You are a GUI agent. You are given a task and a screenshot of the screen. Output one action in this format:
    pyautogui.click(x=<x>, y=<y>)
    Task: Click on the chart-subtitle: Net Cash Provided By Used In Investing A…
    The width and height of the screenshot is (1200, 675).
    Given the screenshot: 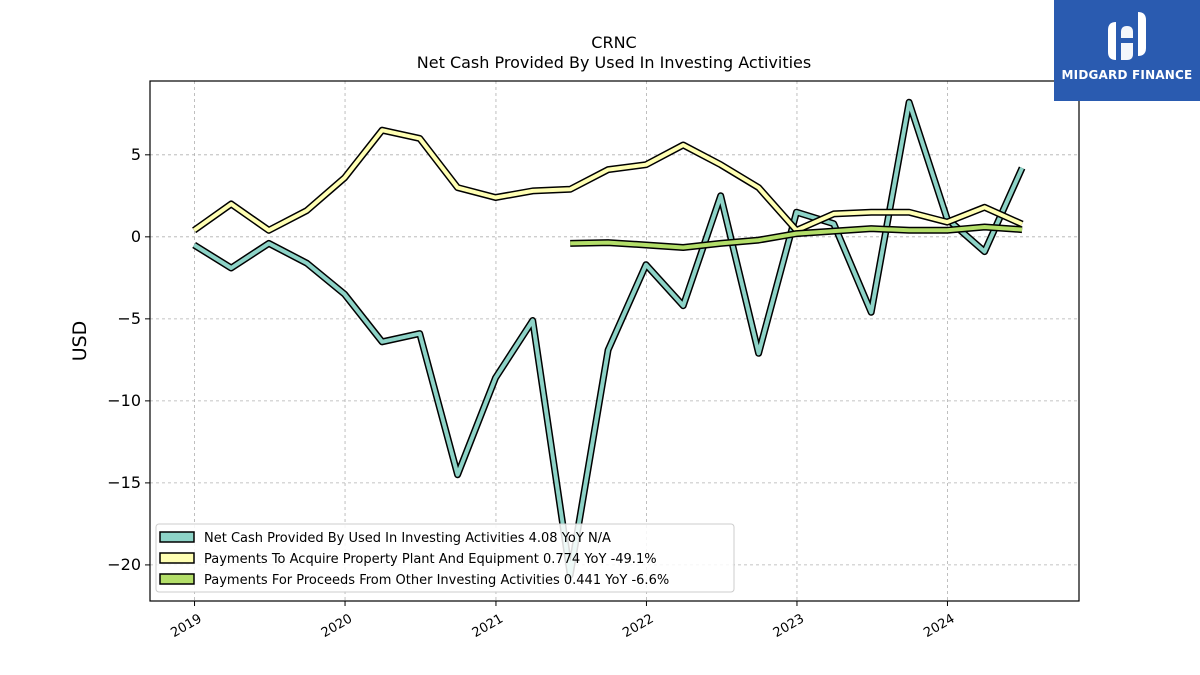 What is the action you would take?
    pyautogui.click(x=614, y=62)
    